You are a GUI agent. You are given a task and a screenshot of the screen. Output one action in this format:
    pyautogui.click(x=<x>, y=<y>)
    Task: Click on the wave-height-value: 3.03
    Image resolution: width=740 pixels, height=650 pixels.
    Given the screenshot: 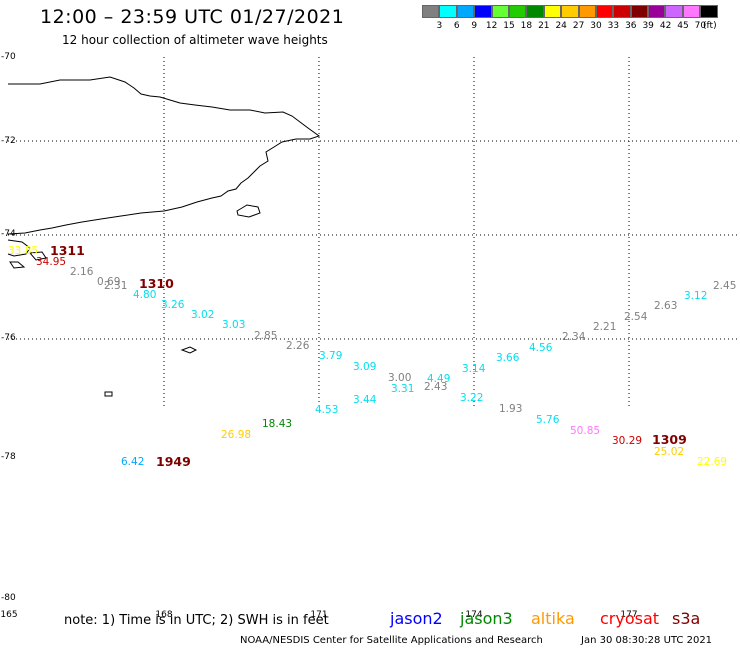 What is the action you would take?
    pyautogui.click(x=234, y=325)
    